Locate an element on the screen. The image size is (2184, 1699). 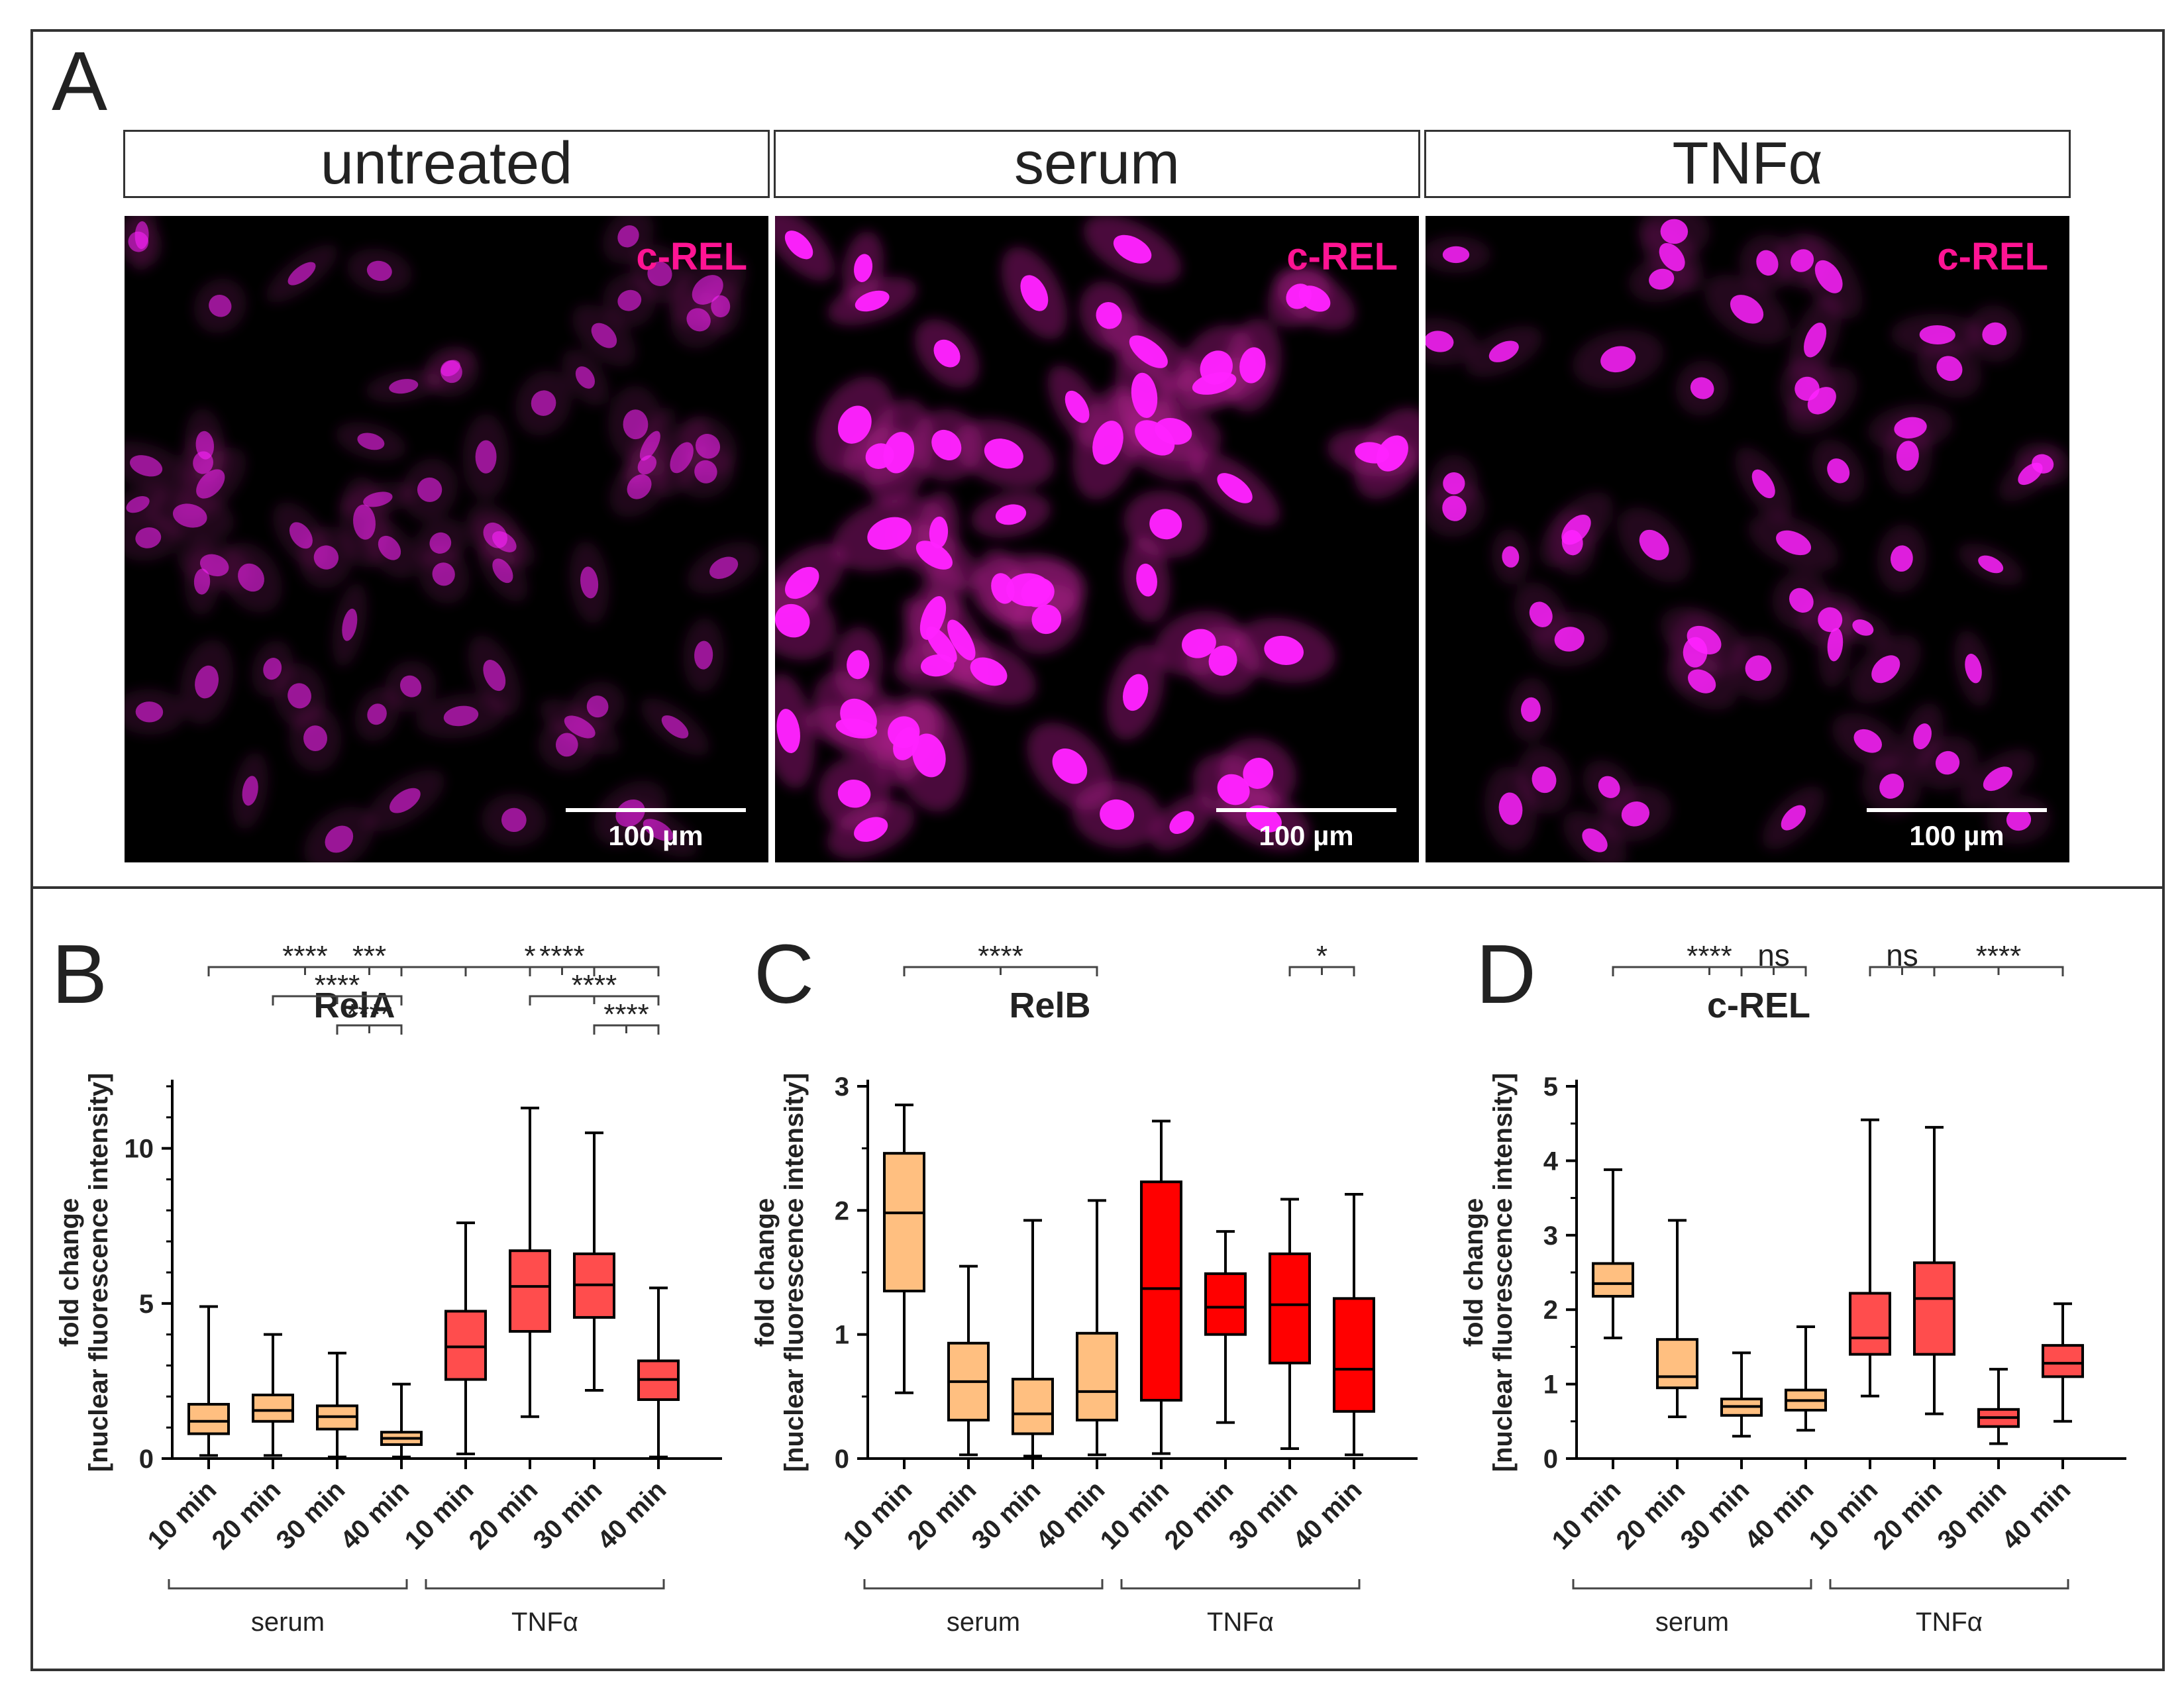
y-tick-label: 0 is located at coordinates (842, 1459).